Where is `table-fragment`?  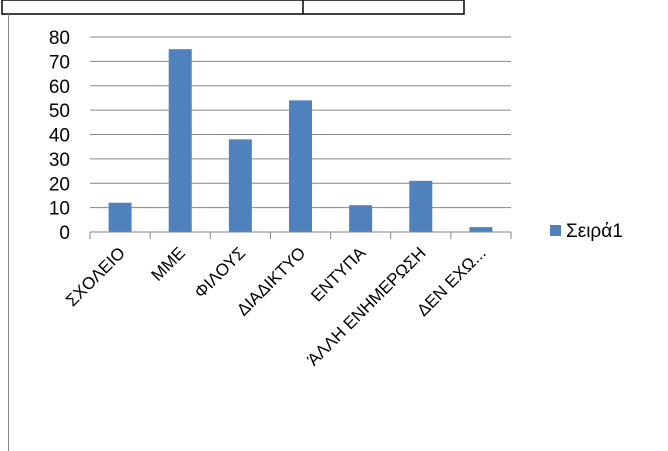 table-fragment is located at coordinates (233, 7).